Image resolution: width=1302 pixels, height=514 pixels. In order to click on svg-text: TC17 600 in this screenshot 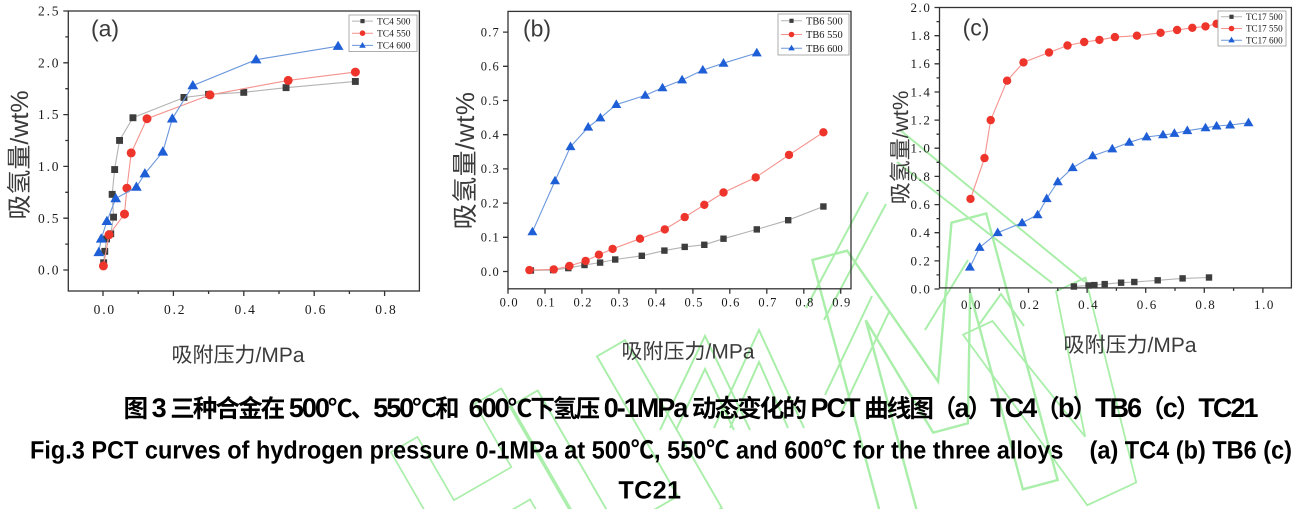, I will do `click(1264, 40)`.